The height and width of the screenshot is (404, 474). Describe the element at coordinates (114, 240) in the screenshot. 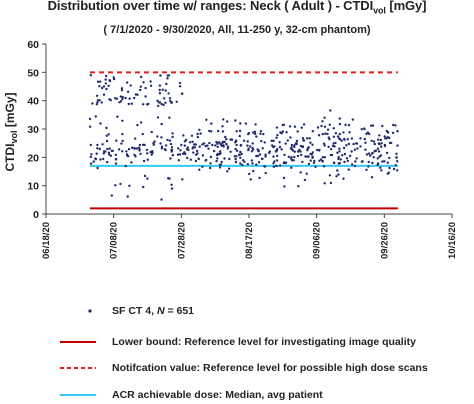

I see `x-tick-label: 07/08/20` at that location.